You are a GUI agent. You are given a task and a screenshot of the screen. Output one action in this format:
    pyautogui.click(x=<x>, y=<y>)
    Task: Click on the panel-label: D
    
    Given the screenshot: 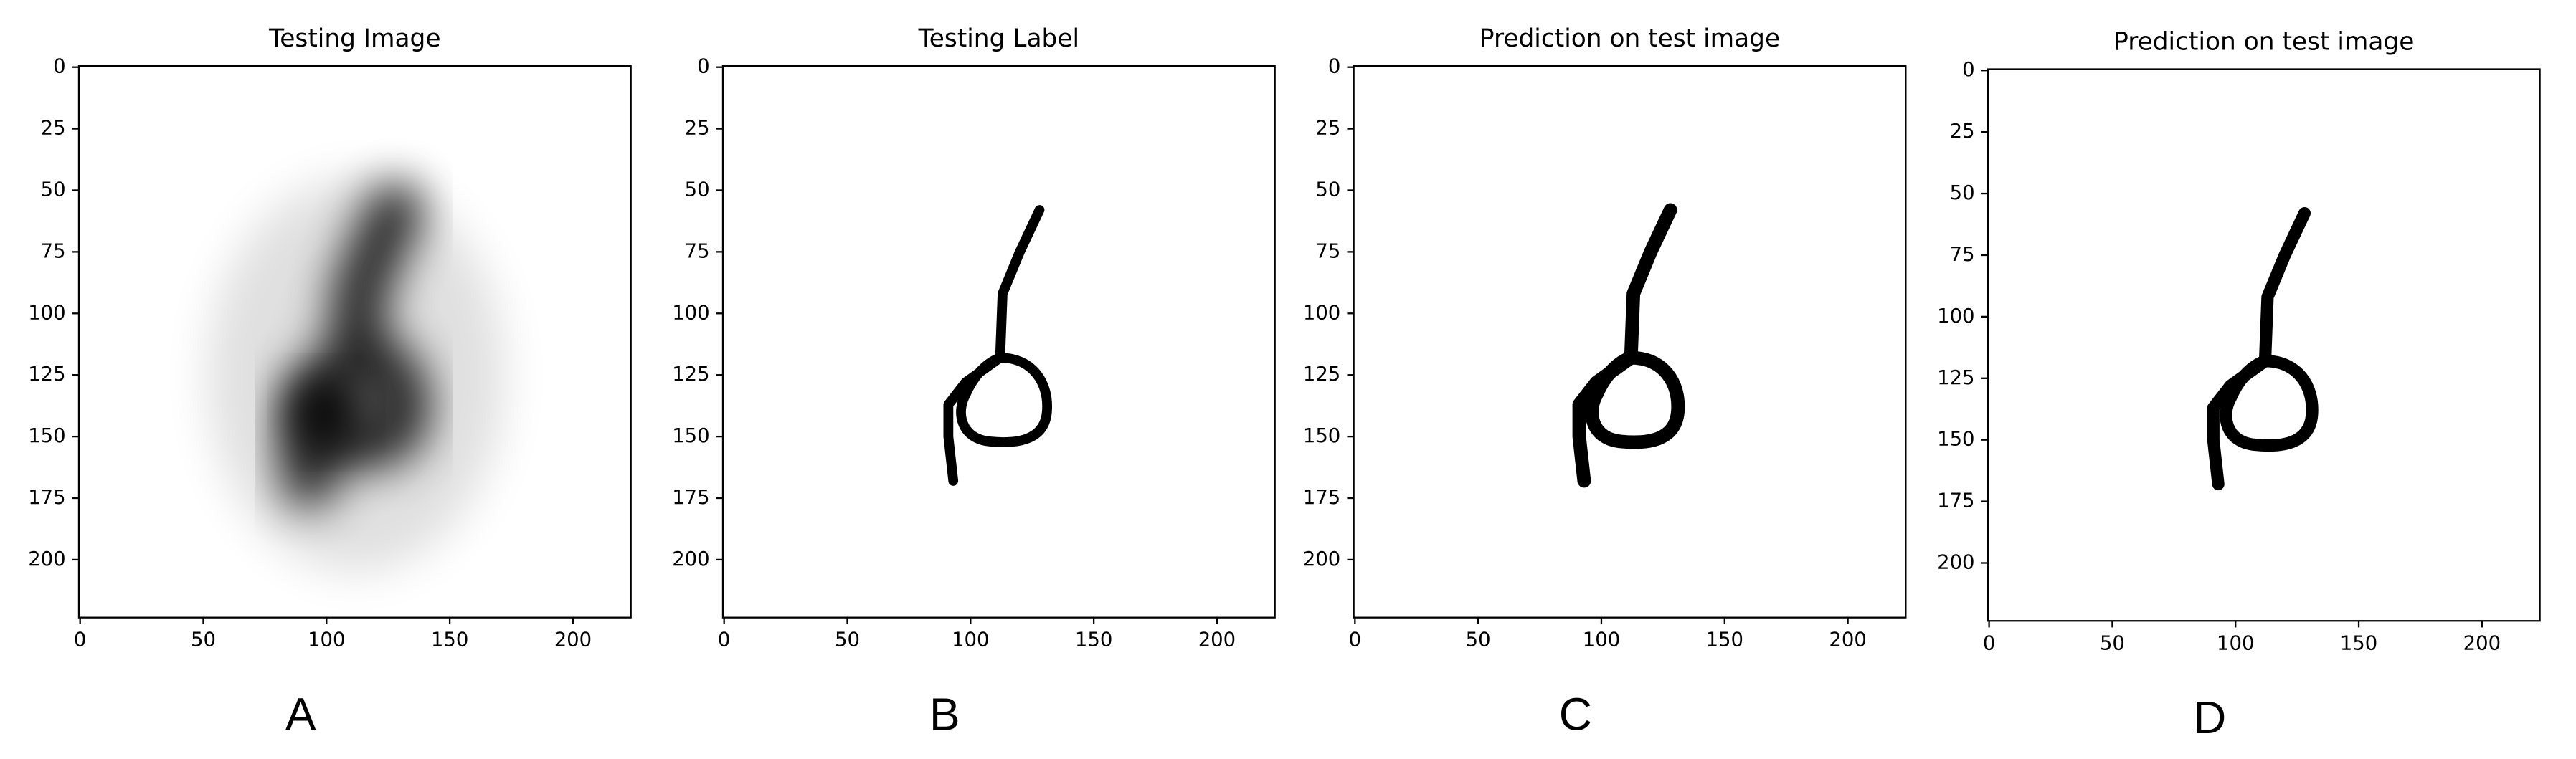 What is the action you would take?
    pyautogui.click(x=2209, y=717)
    